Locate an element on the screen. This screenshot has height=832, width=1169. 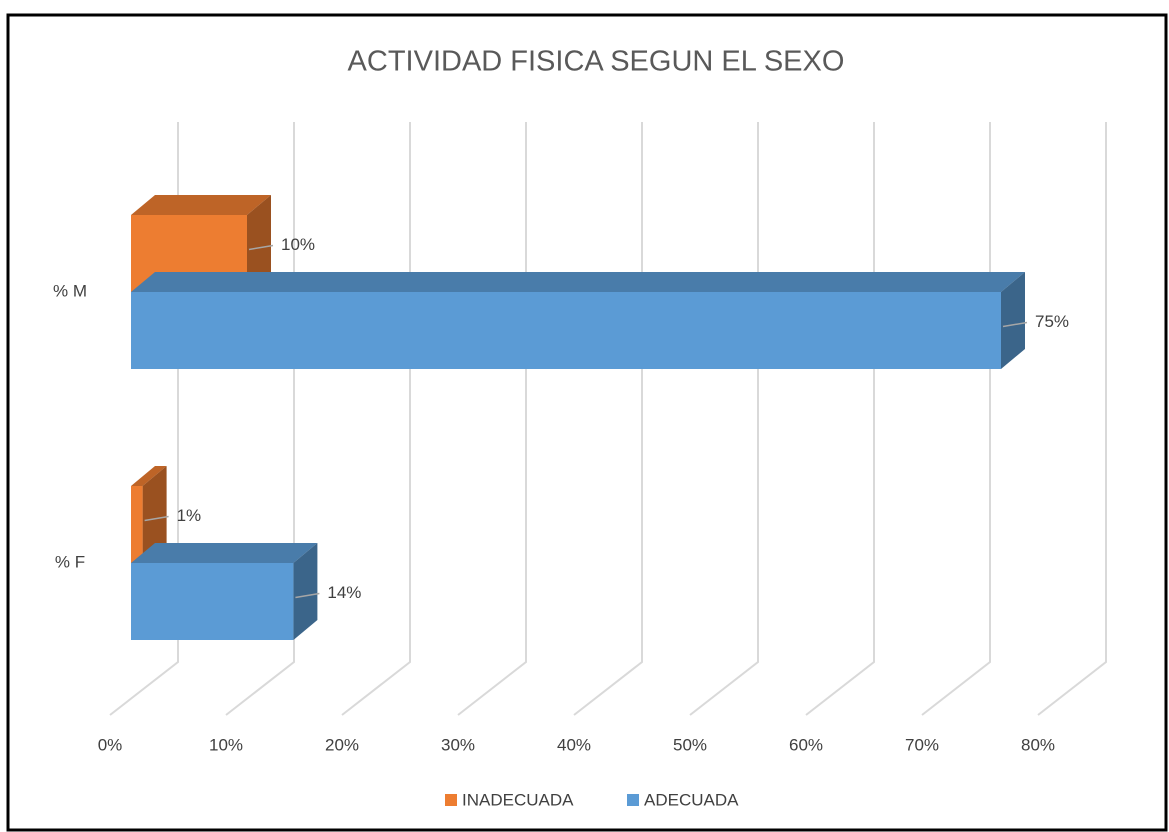
data-label: 1% is located at coordinates (189, 515).